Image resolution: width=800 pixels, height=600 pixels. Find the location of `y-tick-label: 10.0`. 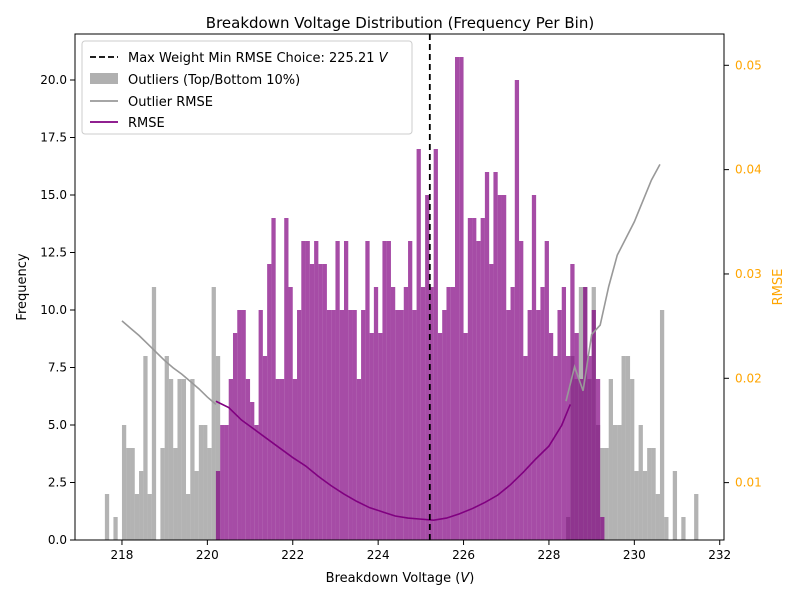

y-tick-label: 10.0 is located at coordinates (53, 310).